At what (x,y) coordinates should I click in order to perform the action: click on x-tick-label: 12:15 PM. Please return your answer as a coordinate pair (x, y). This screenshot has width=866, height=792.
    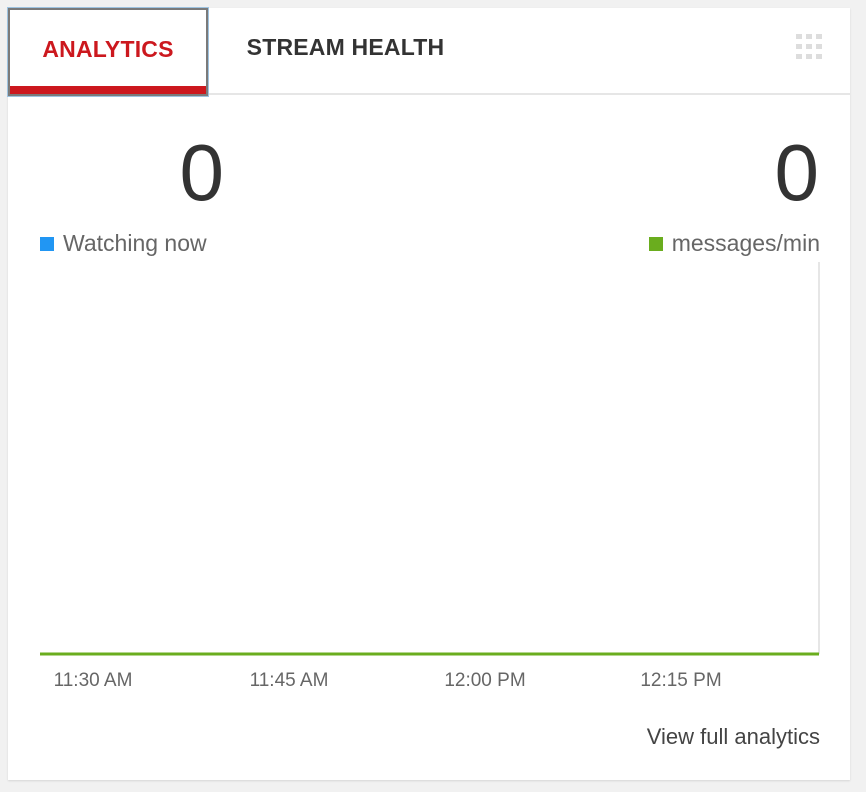
    Looking at the image, I should click on (680, 680).